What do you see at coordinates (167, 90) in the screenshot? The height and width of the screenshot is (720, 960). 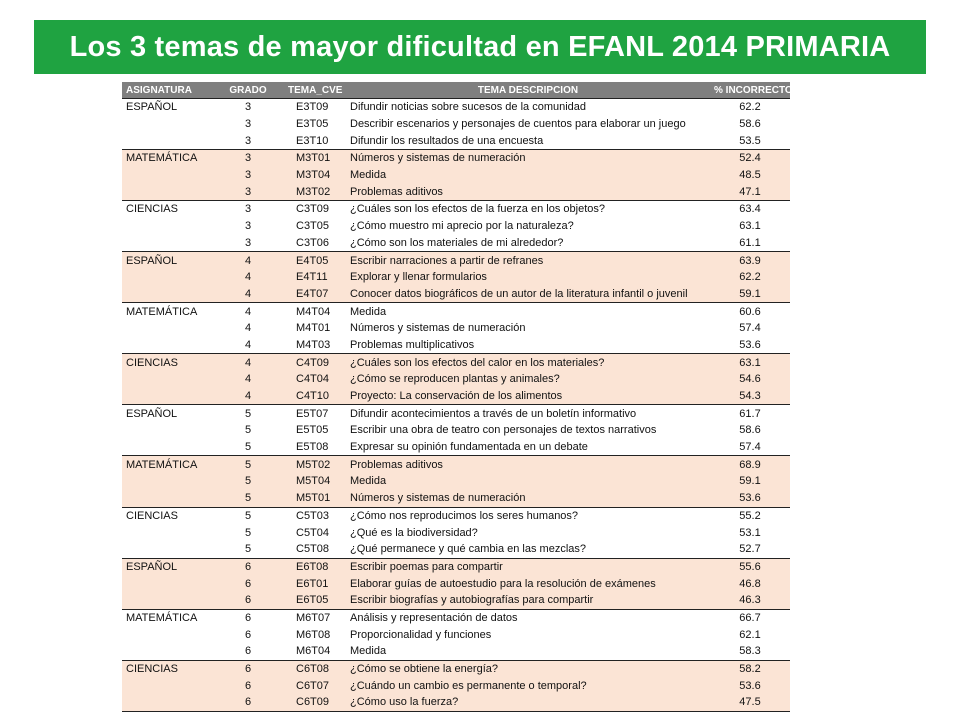 I see `header-asignatura: ASIGNATURA` at bounding box center [167, 90].